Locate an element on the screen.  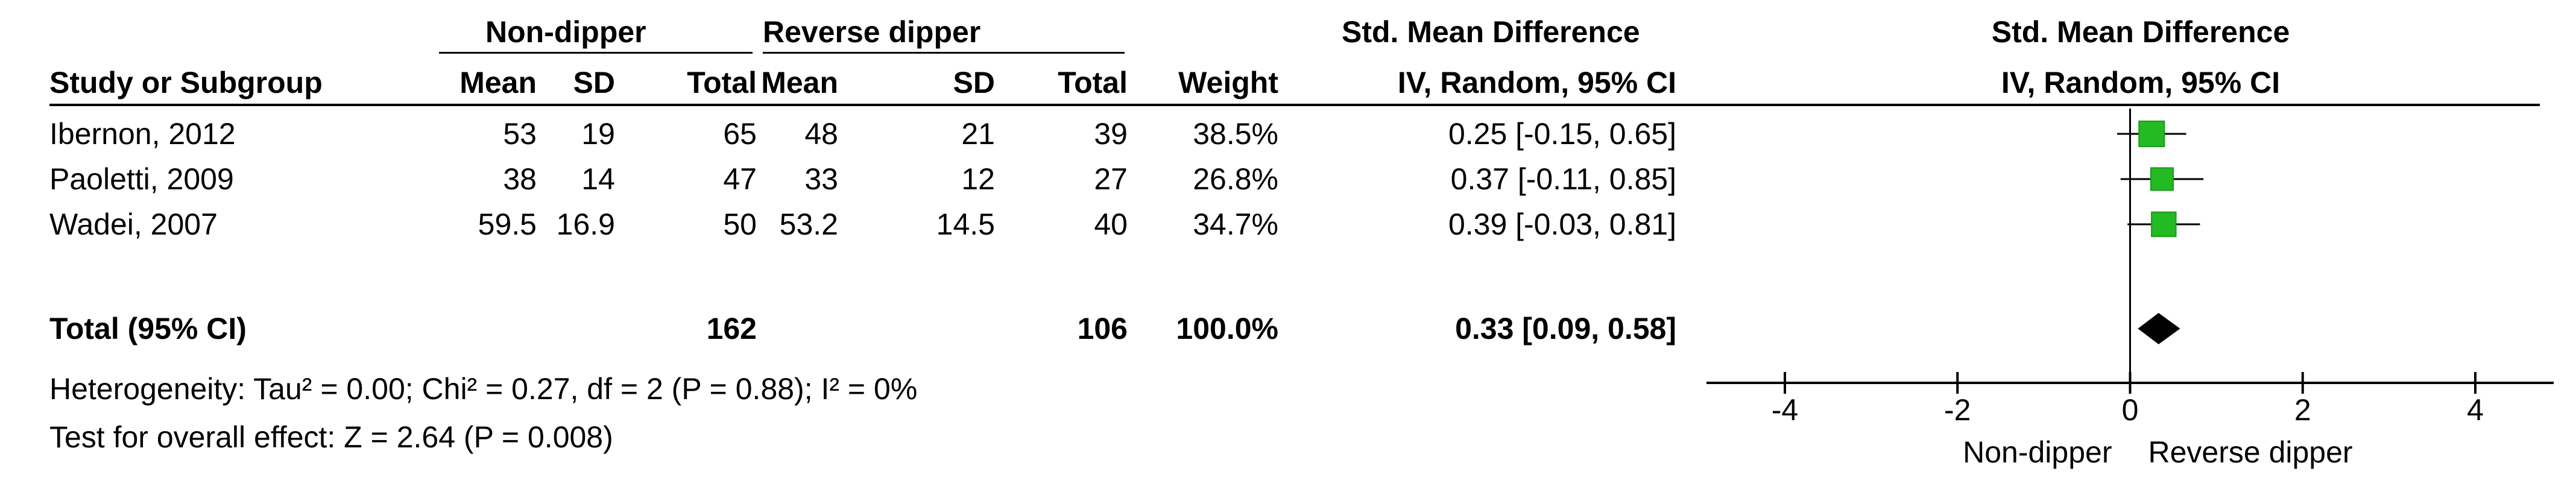
study-ci: 0.39 [-0.03, 0.81] is located at coordinates (1562, 224).